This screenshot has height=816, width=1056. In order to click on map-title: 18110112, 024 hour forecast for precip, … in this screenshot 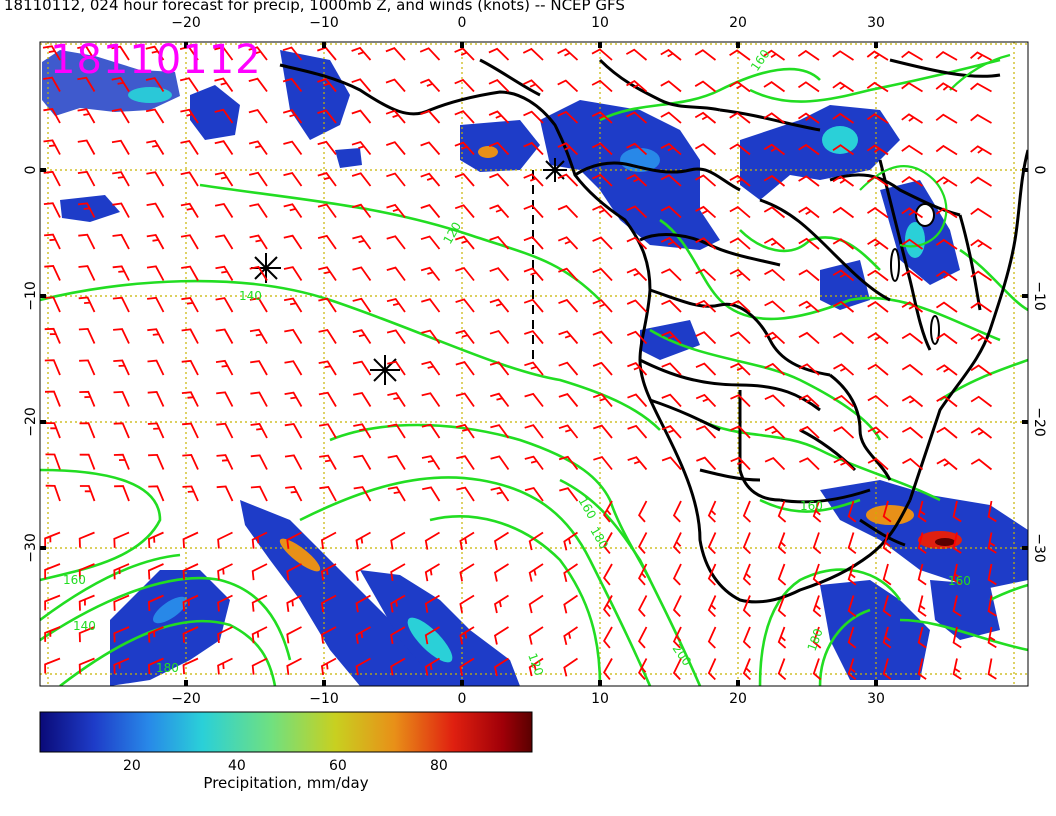, I will do `click(314, 7)`.